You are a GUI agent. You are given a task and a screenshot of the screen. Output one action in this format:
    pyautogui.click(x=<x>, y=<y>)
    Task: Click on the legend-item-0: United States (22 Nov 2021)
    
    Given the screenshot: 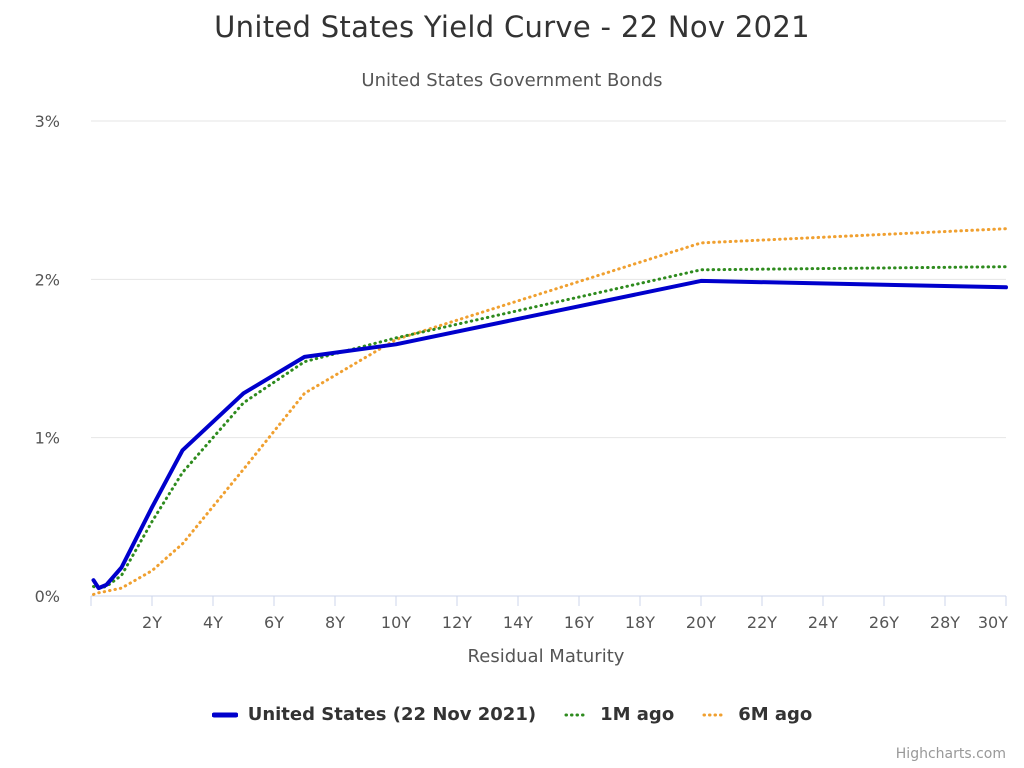 What is the action you would take?
    pyautogui.click(x=374, y=714)
    